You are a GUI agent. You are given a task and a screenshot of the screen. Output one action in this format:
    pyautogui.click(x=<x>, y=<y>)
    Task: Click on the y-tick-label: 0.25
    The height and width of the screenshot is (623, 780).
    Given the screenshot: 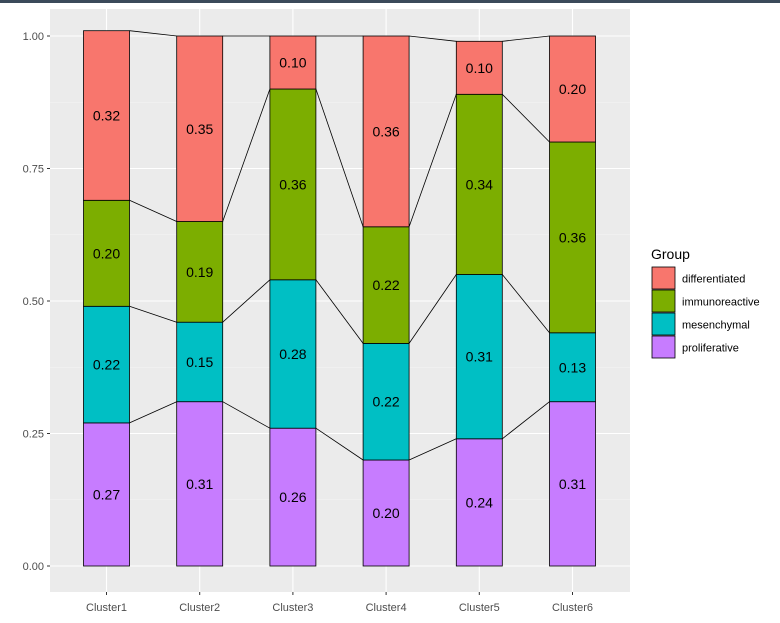 What is the action you would take?
    pyautogui.click(x=33, y=435)
    